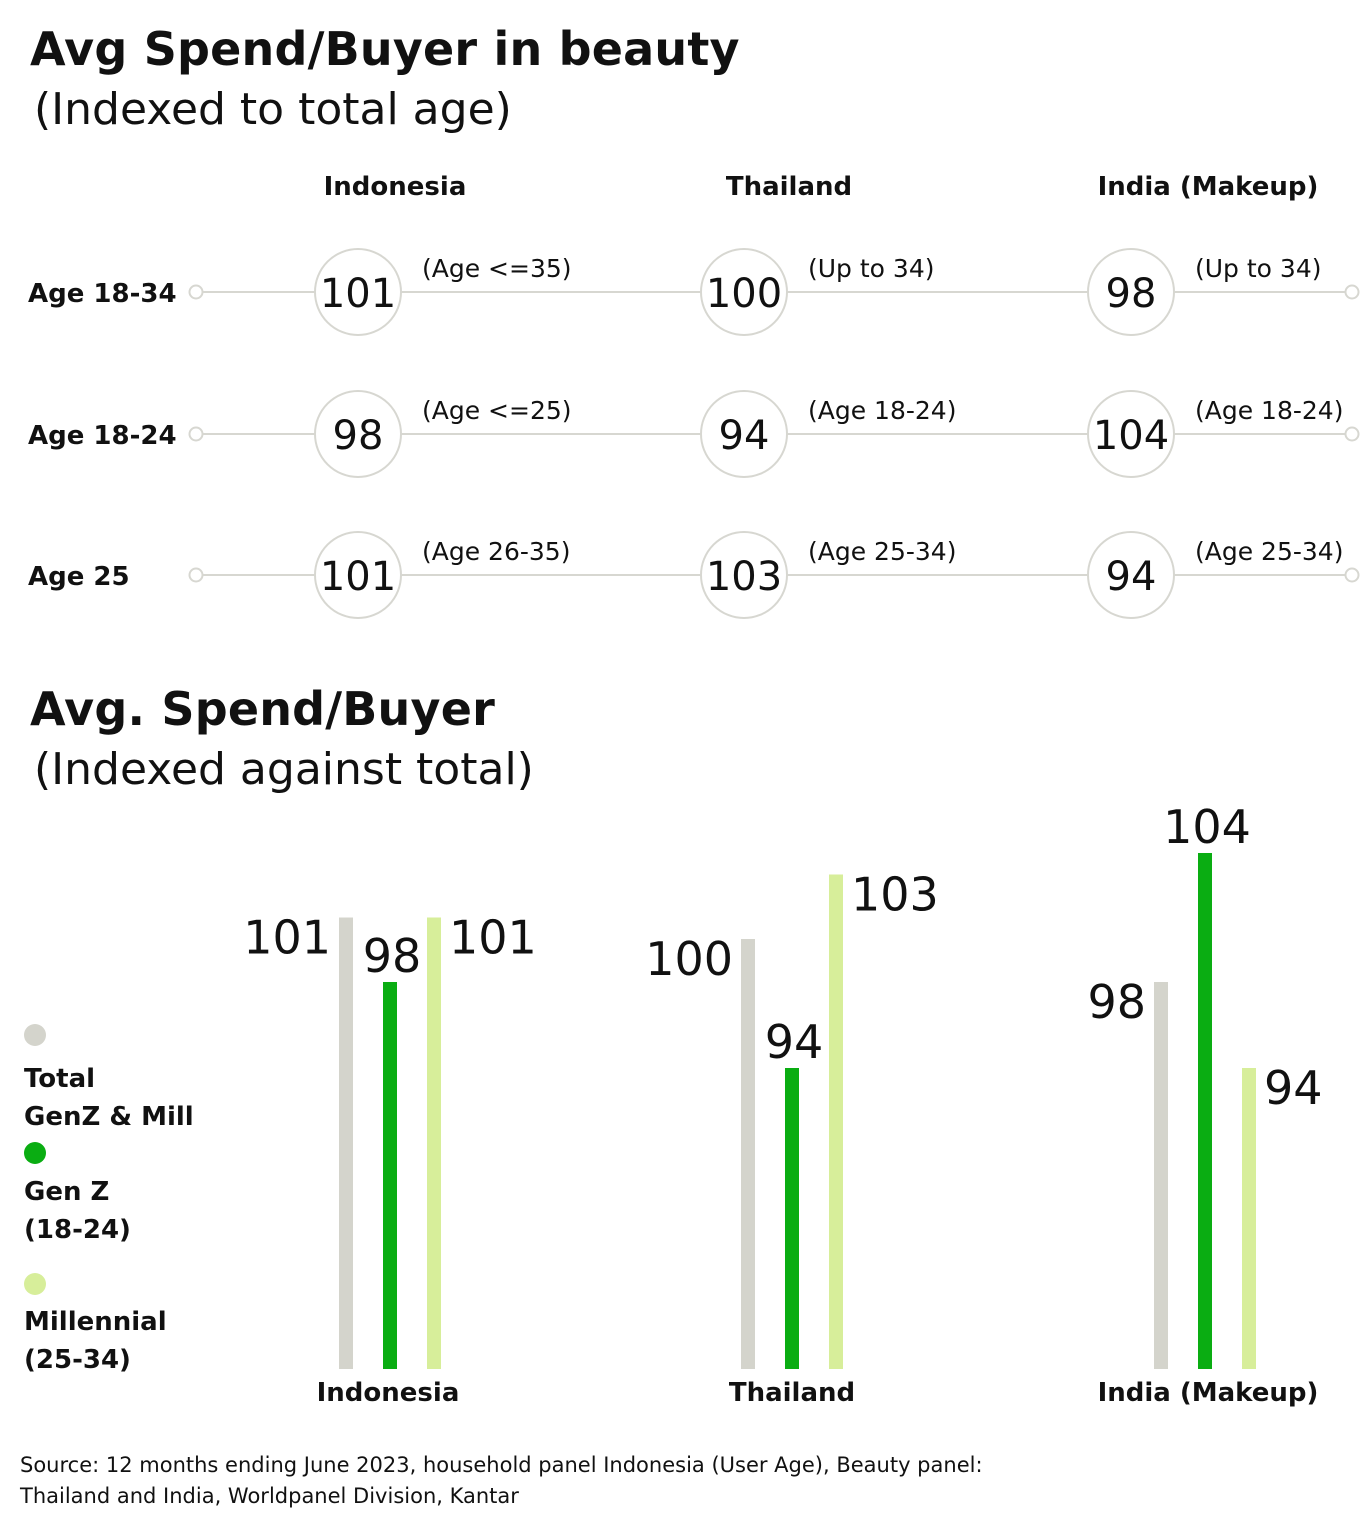 The image size is (1371, 1518). Describe the element at coordinates (102, 436) in the screenshot. I see `row-label: Age 18-24` at that location.